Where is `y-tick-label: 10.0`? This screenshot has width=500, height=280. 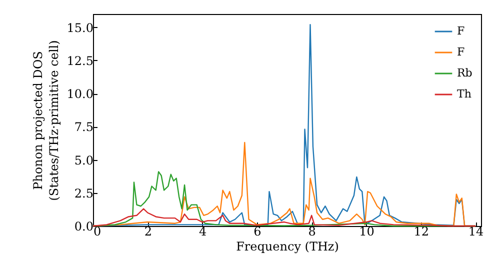 y-tick-label: 10.0 is located at coordinates (80, 94).